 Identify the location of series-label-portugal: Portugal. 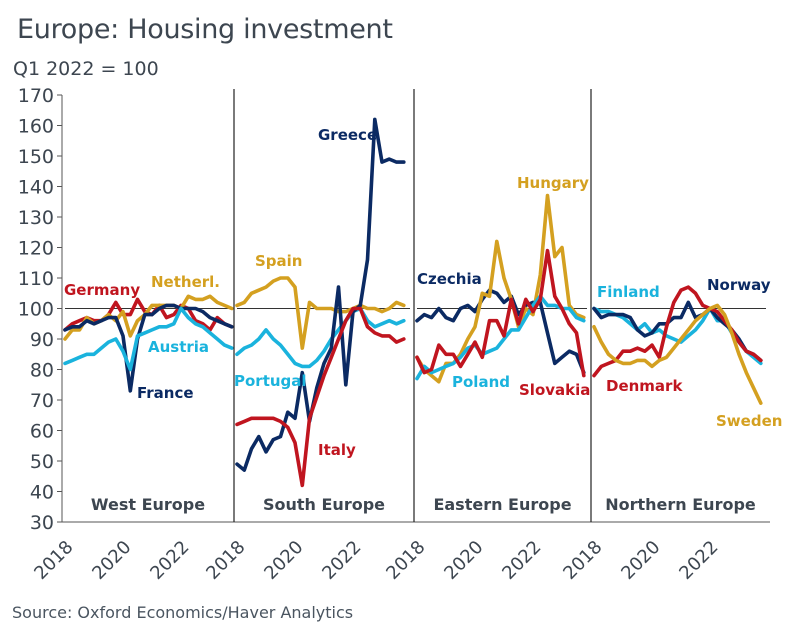
(270, 381).